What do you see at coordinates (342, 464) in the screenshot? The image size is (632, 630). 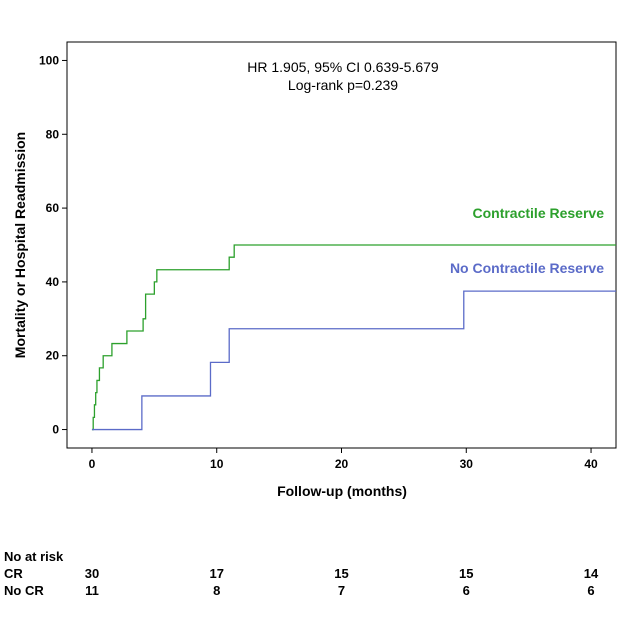 I see `x-tick-label: 20` at bounding box center [342, 464].